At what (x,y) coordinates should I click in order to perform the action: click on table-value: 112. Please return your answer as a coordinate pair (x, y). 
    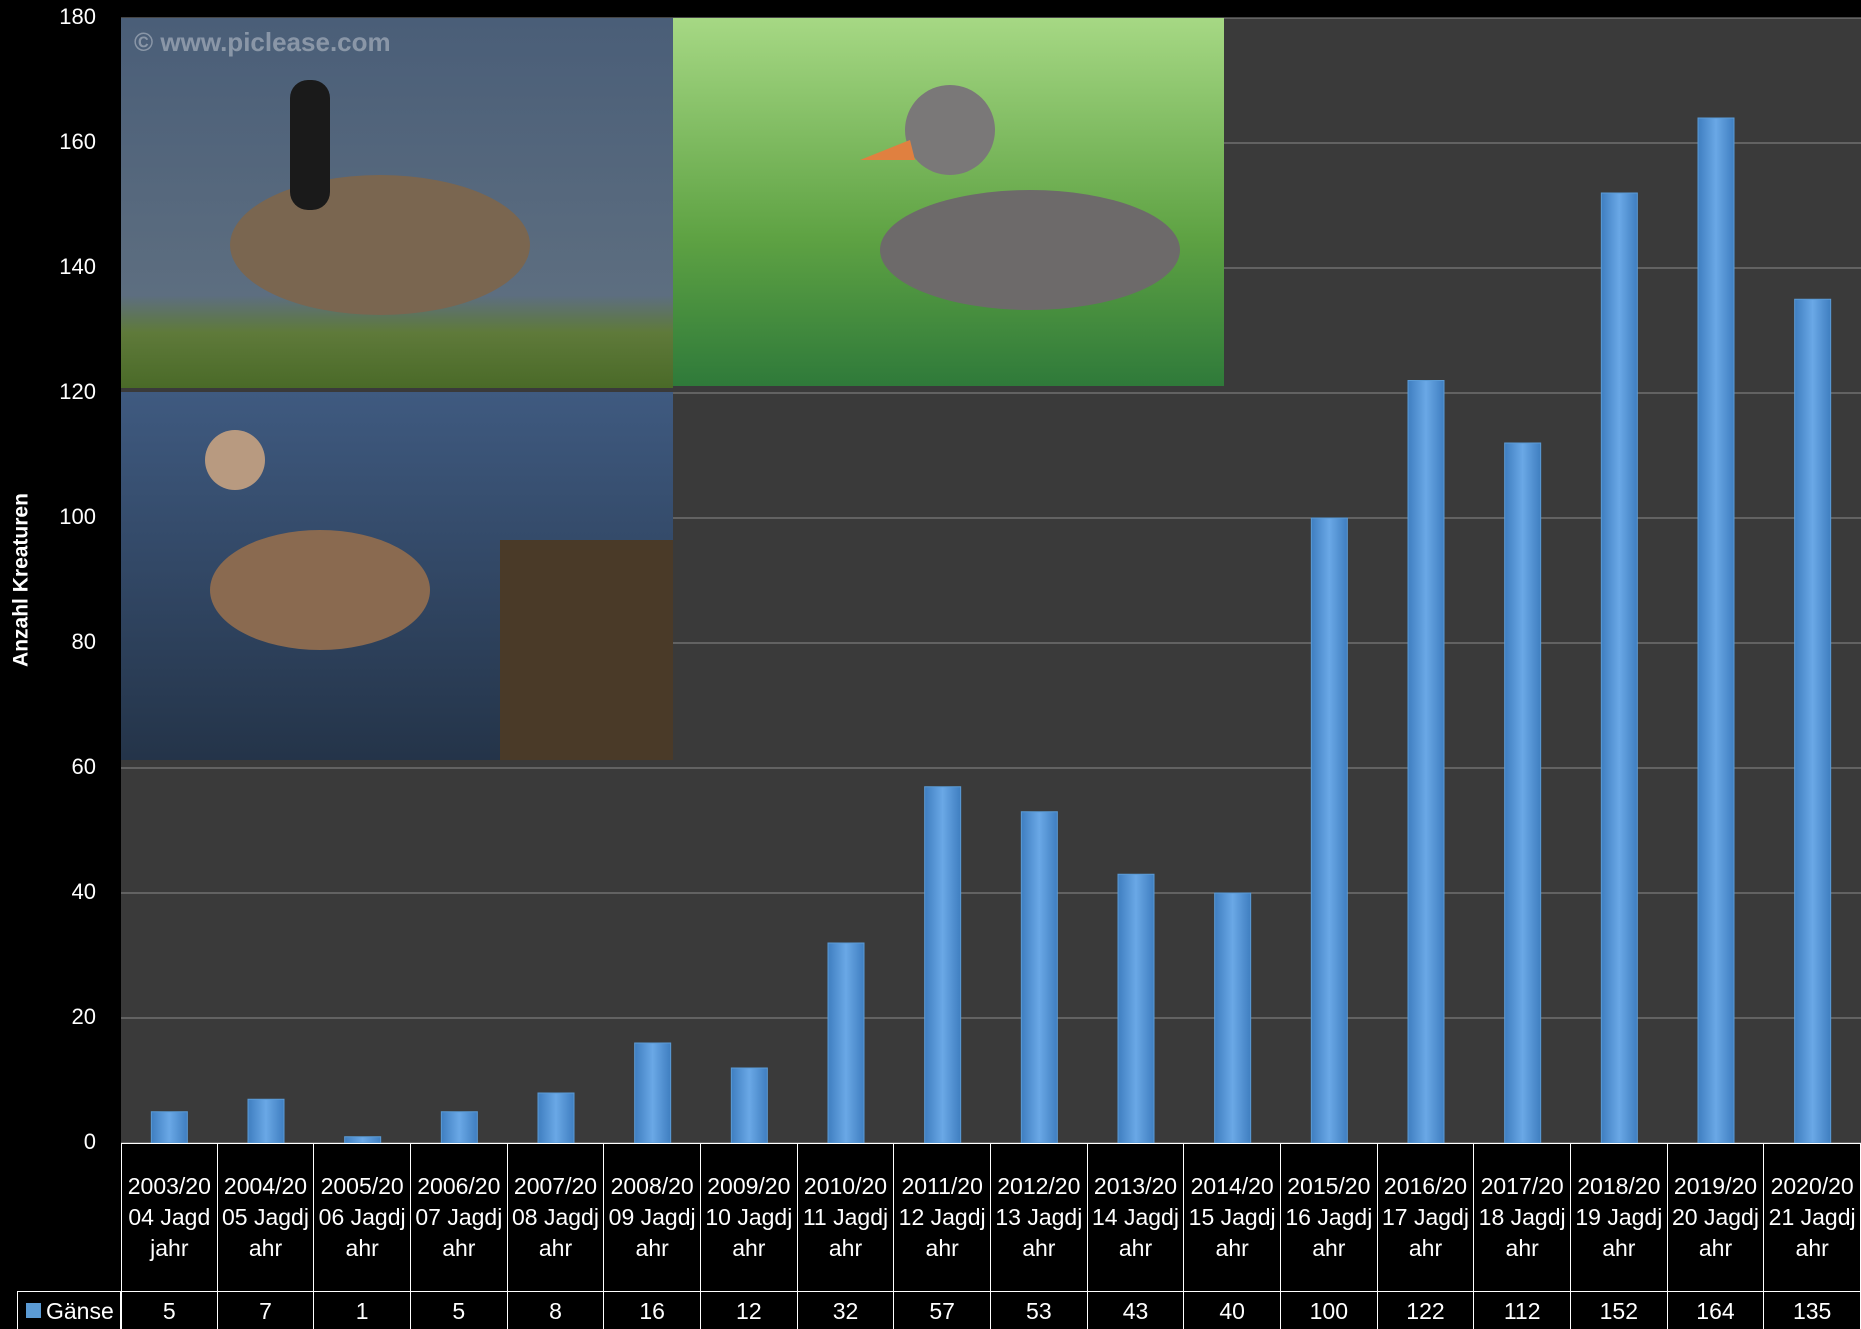
    Looking at the image, I should click on (1522, 1310).